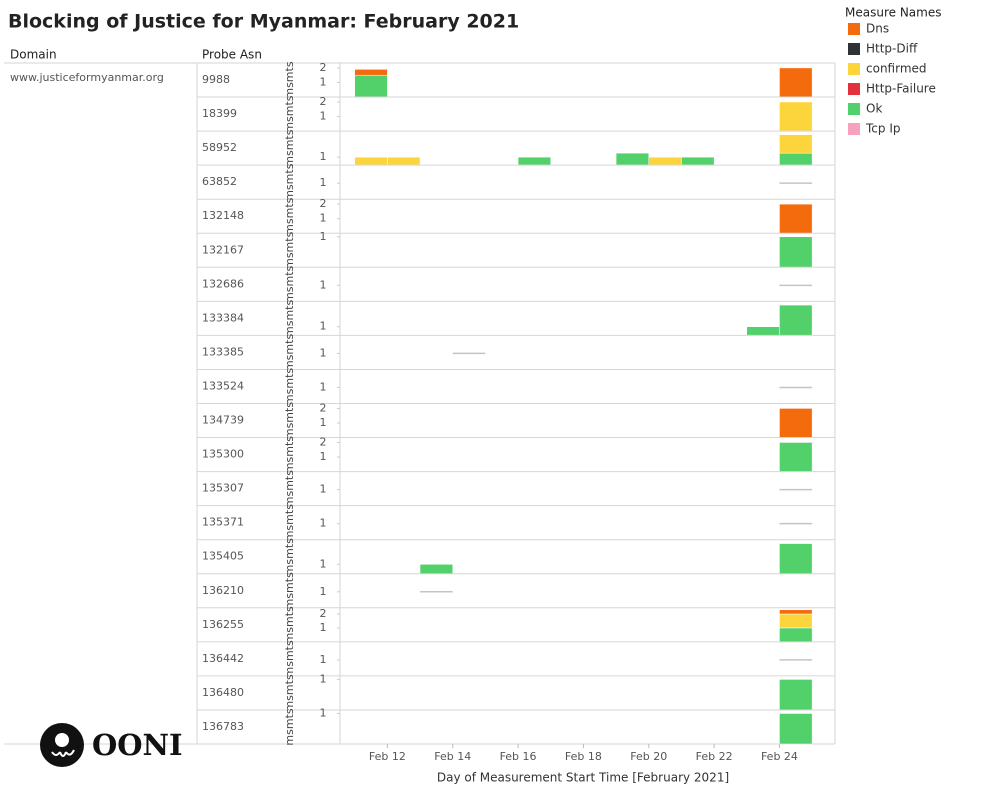  What do you see at coordinates (893, 13) in the screenshot?
I see `legend-title: Measure Names` at bounding box center [893, 13].